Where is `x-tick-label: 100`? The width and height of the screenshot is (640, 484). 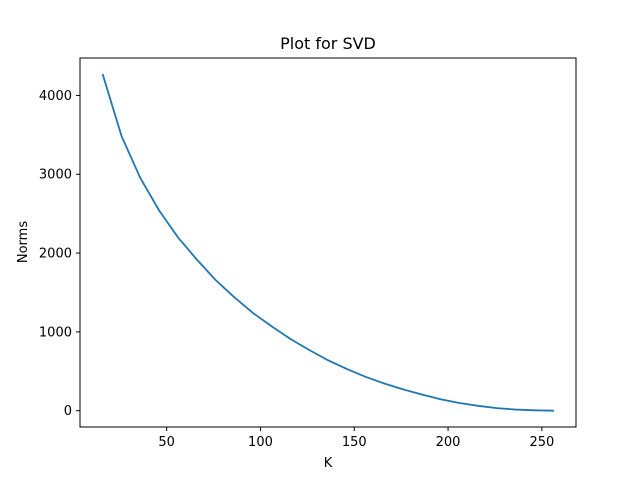
x-tick-label: 100 is located at coordinates (260, 442).